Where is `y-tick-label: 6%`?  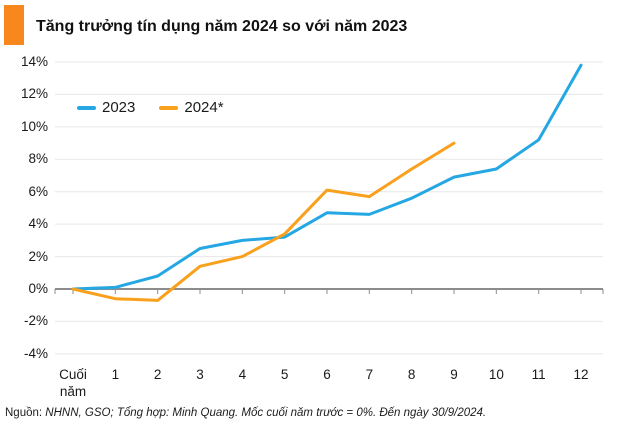
y-tick-label: 6% is located at coordinates (38, 191).